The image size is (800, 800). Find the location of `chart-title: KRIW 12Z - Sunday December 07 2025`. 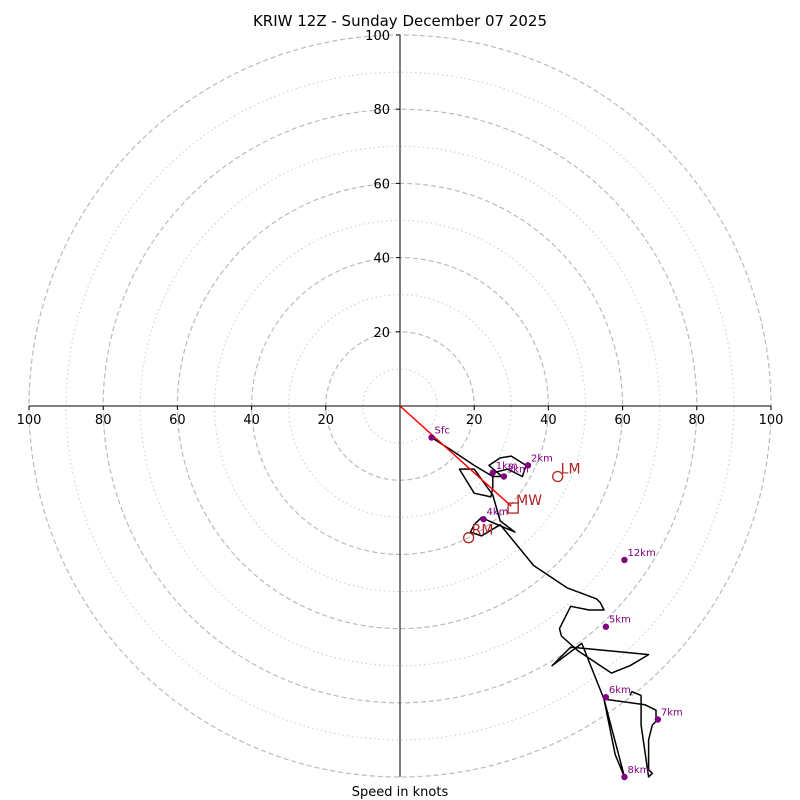

chart-title: KRIW 12Z - Sunday December 07 2025 is located at coordinates (400, 21).